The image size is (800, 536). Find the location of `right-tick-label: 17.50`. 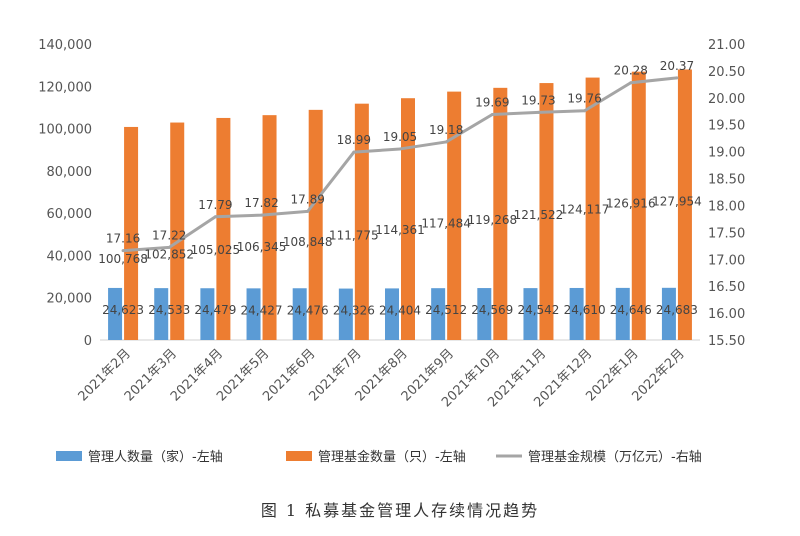

right-tick-label: 17.50 is located at coordinates (726, 233).